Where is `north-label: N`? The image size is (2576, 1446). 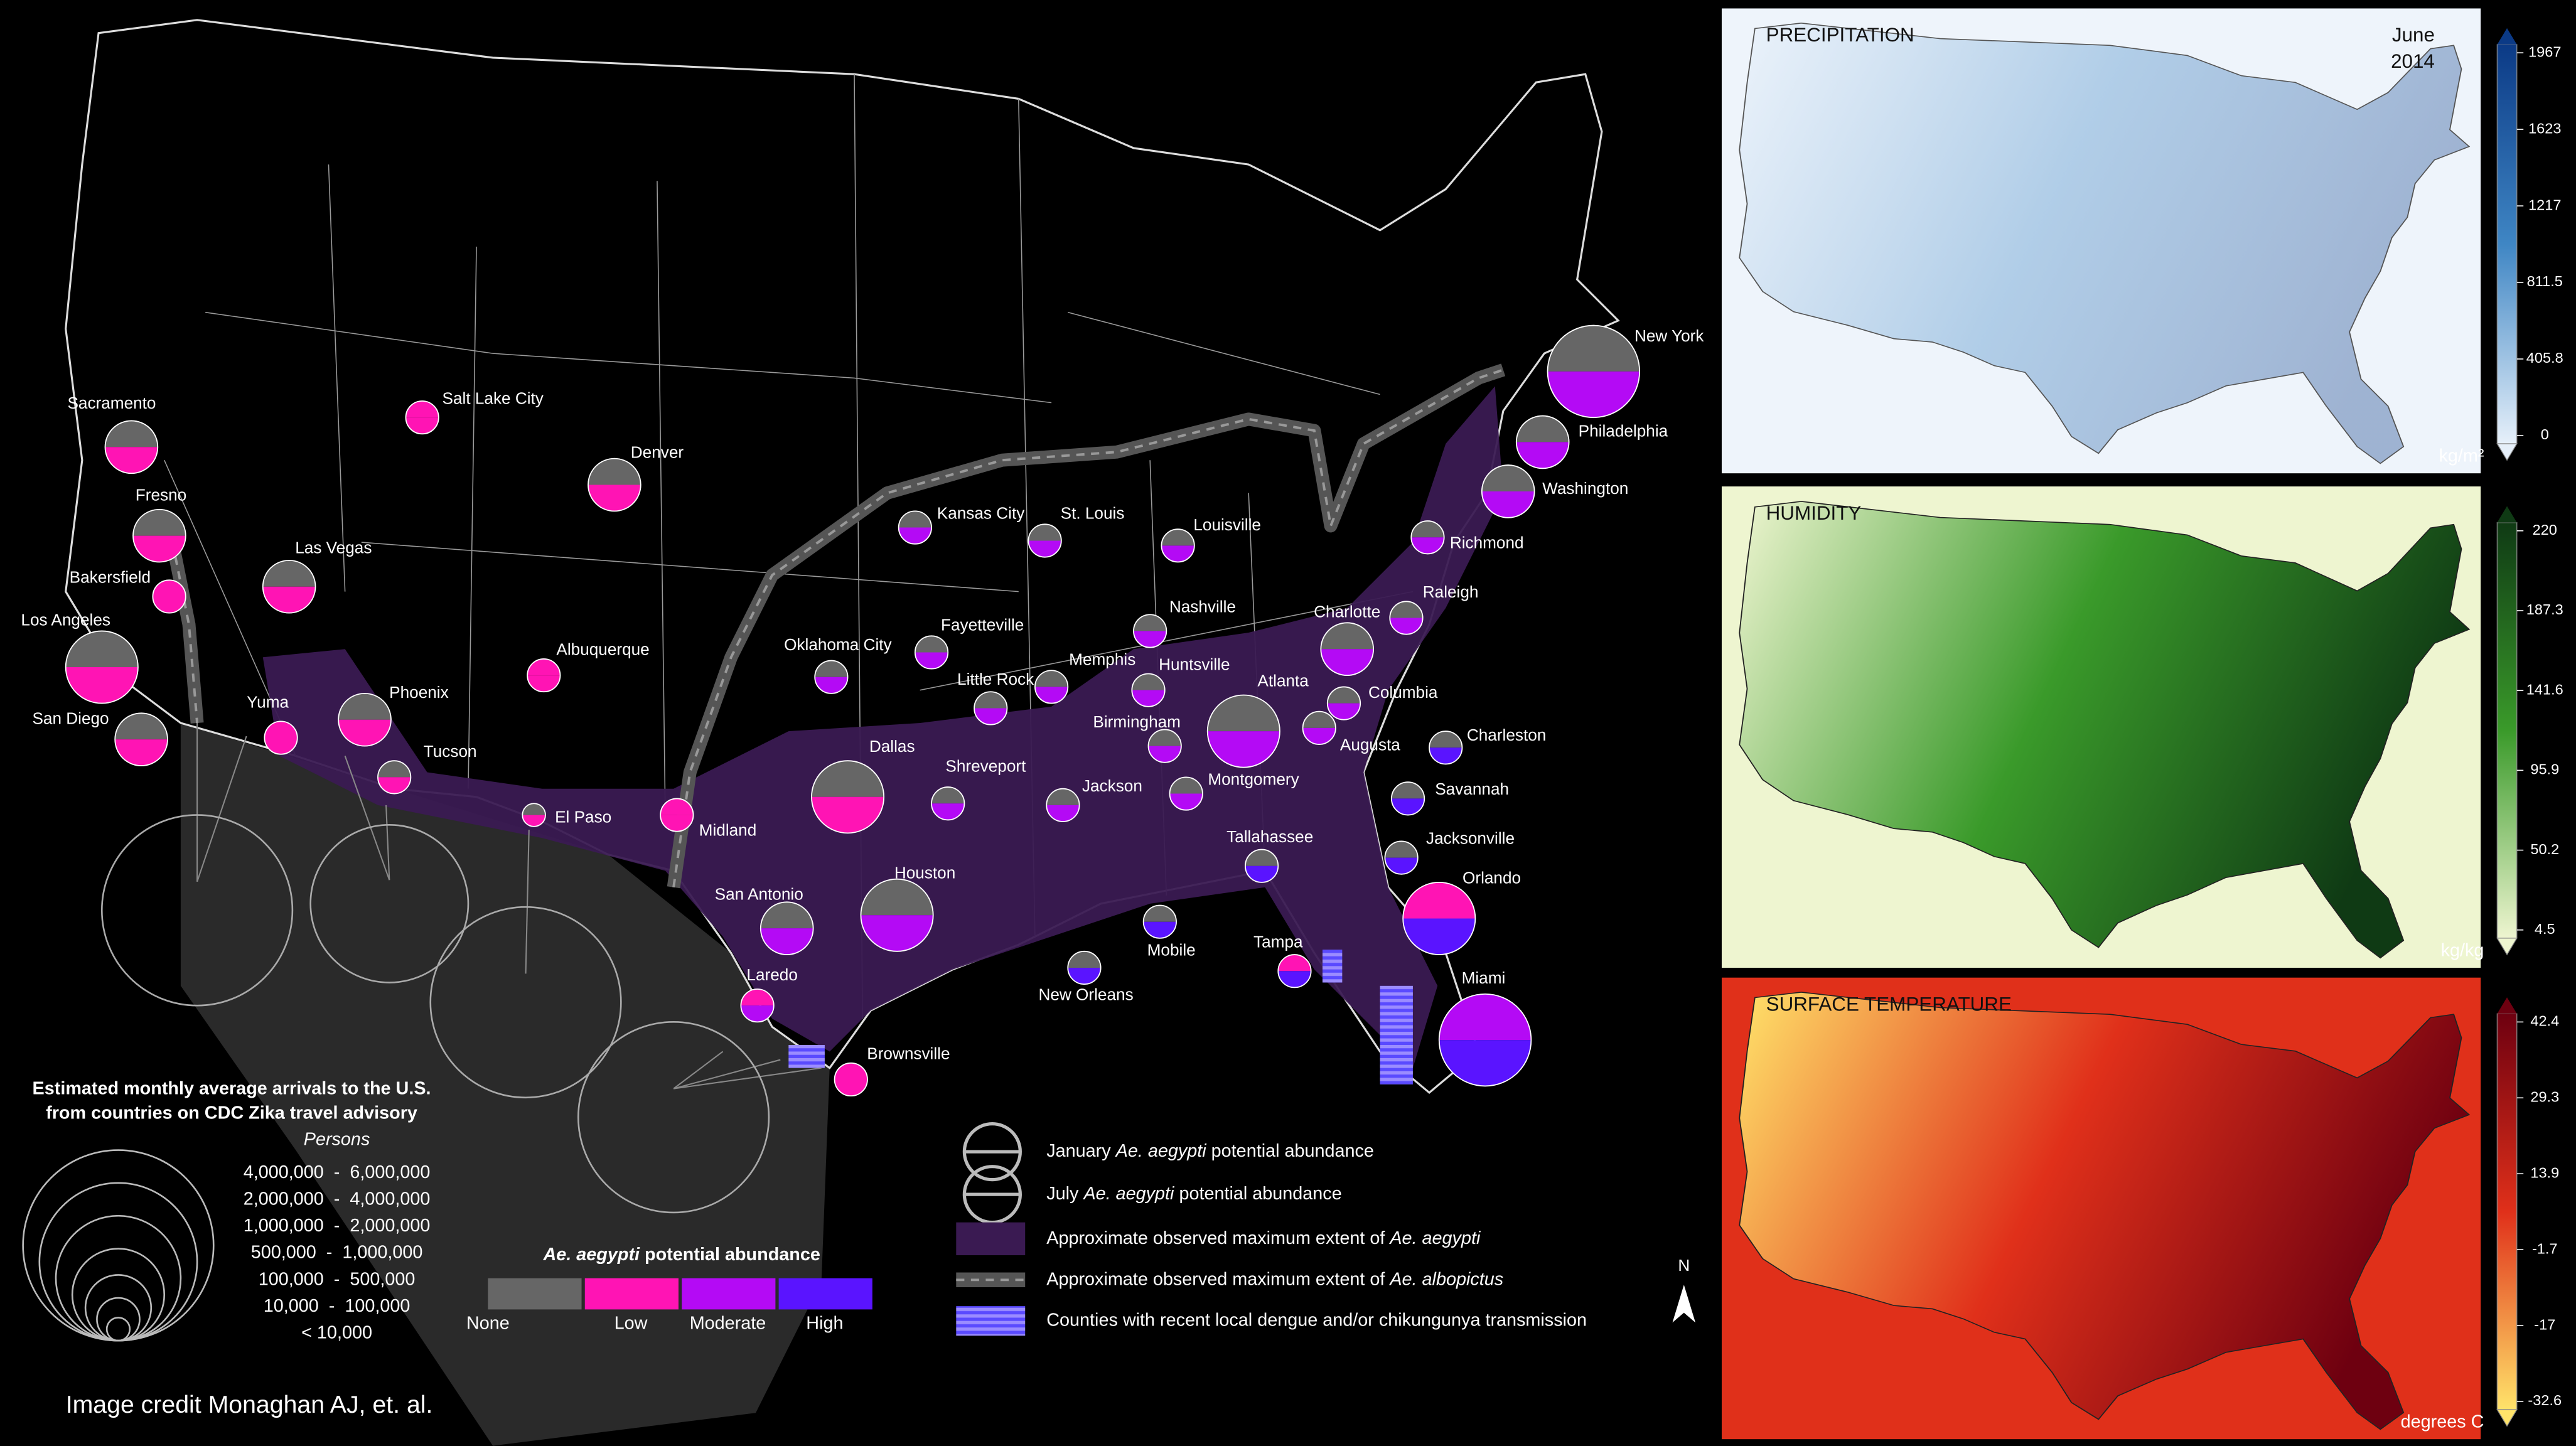 north-label: N is located at coordinates (1684, 1265).